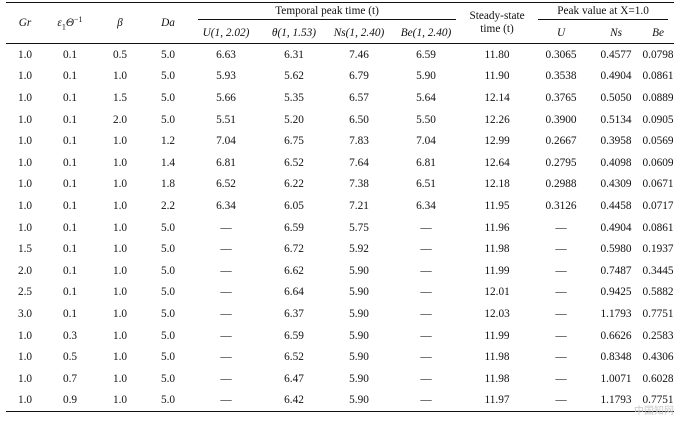 This screenshot has width=680, height=421. I want to click on table-cell: 0.3445, so click(658, 270).